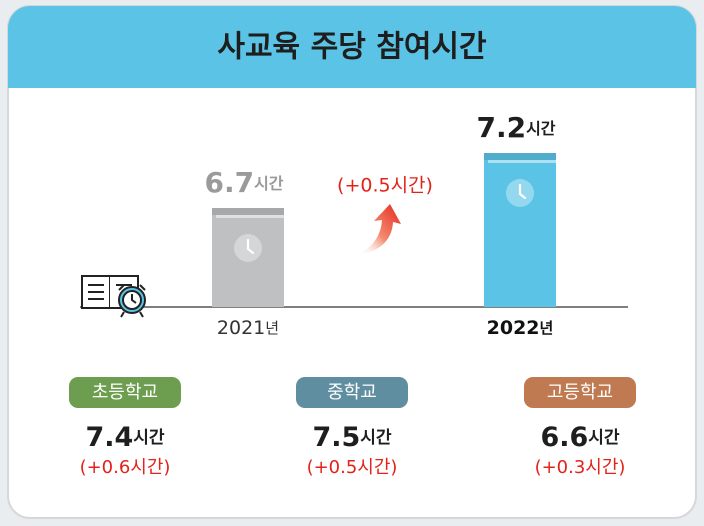 The height and width of the screenshot is (526, 704). Describe the element at coordinates (241, 328) in the screenshot. I see `category-year: 2021` at that location.